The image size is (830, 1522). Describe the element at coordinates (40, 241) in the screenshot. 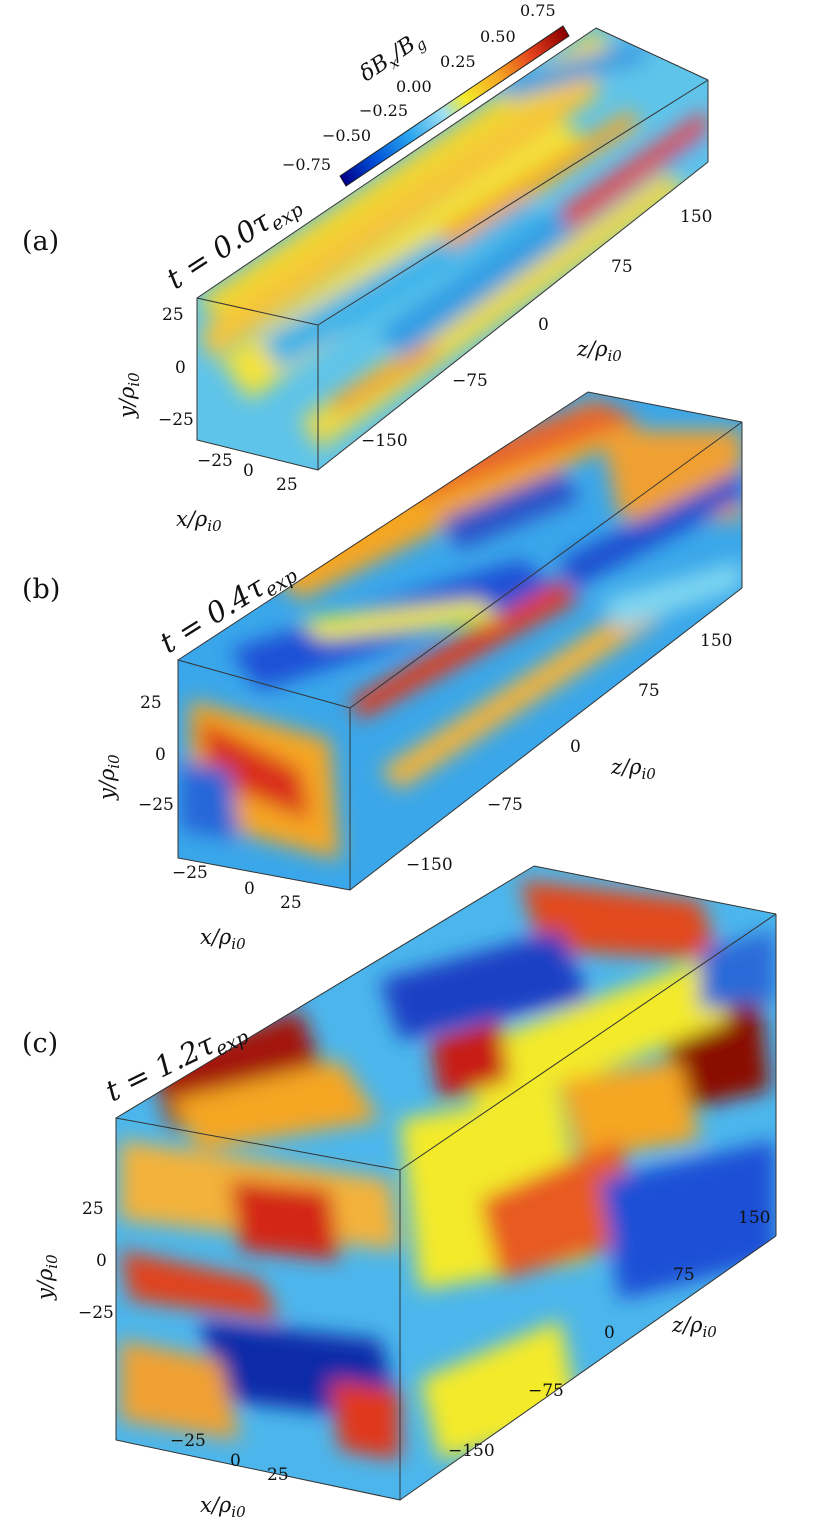

I see `panel-label: (a)` at that location.